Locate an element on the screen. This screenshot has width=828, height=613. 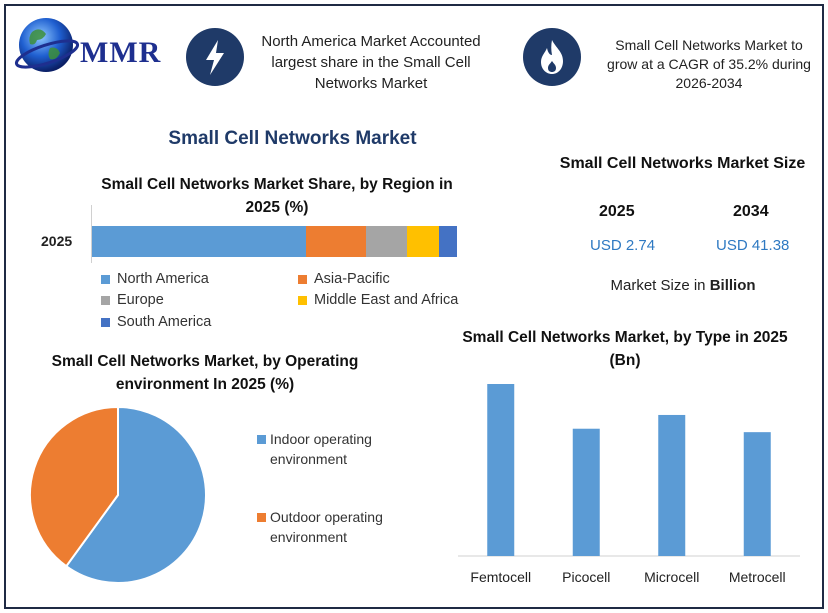
legend-south-america: South America is located at coordinates (156, 322).